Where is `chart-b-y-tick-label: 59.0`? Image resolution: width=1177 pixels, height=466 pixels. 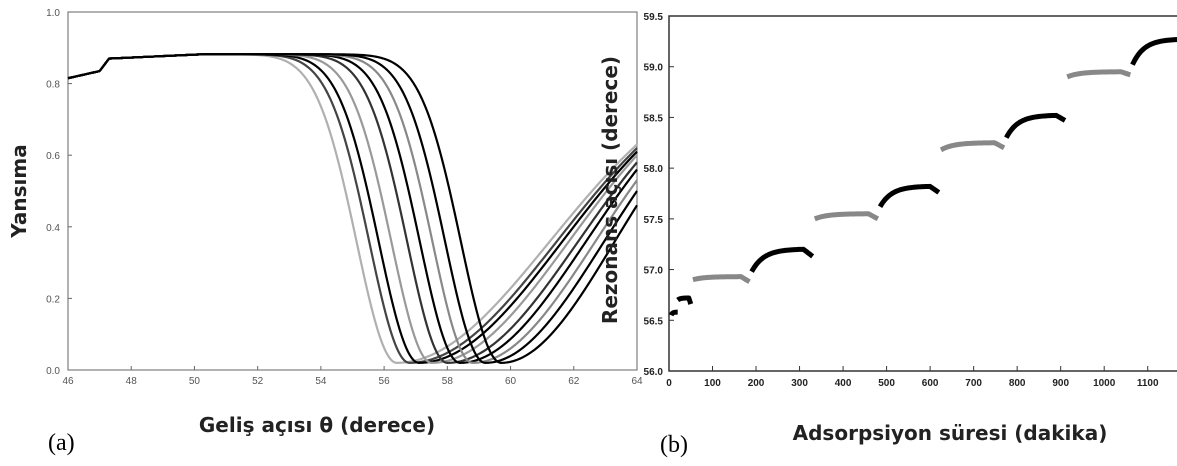 chart-b-y-tick-label: 59.0 is located at coordinates (654, 68).